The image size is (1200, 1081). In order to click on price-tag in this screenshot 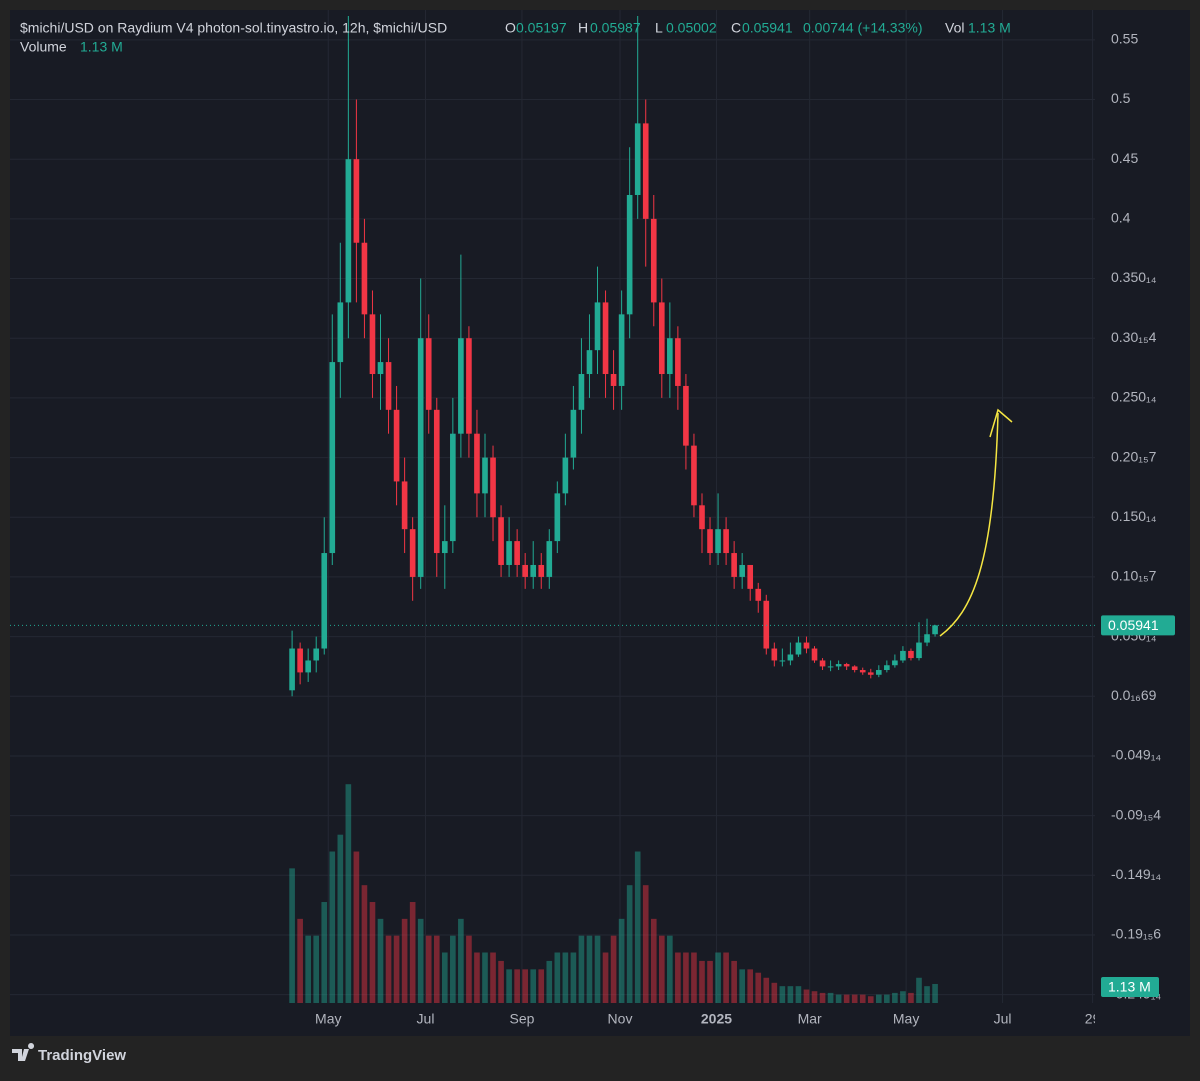, I will do `click(1138, 625)`.